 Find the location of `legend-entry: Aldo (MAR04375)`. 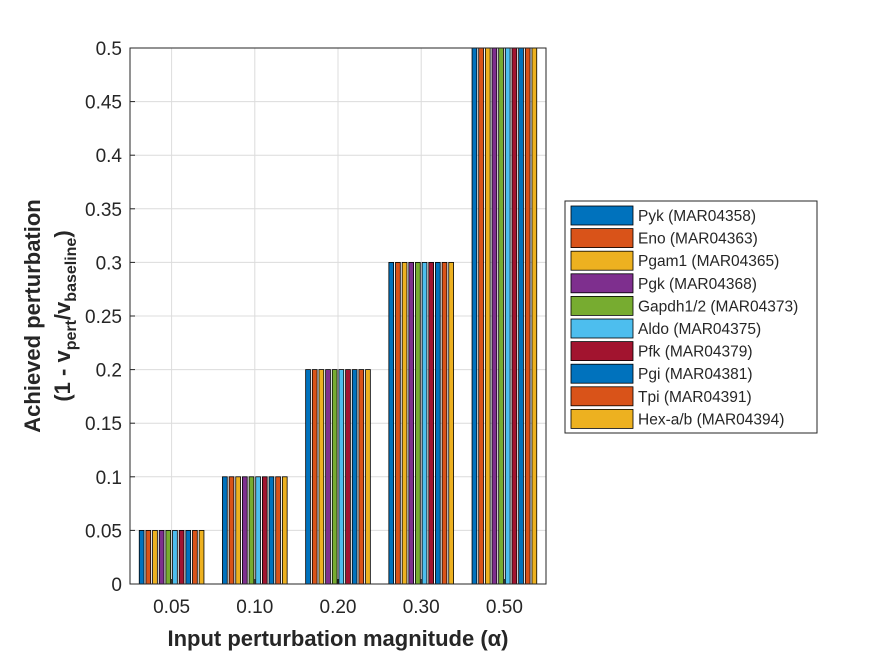

legend-entry: Aldo (MAR04375) is located at coordinates (699, 329).